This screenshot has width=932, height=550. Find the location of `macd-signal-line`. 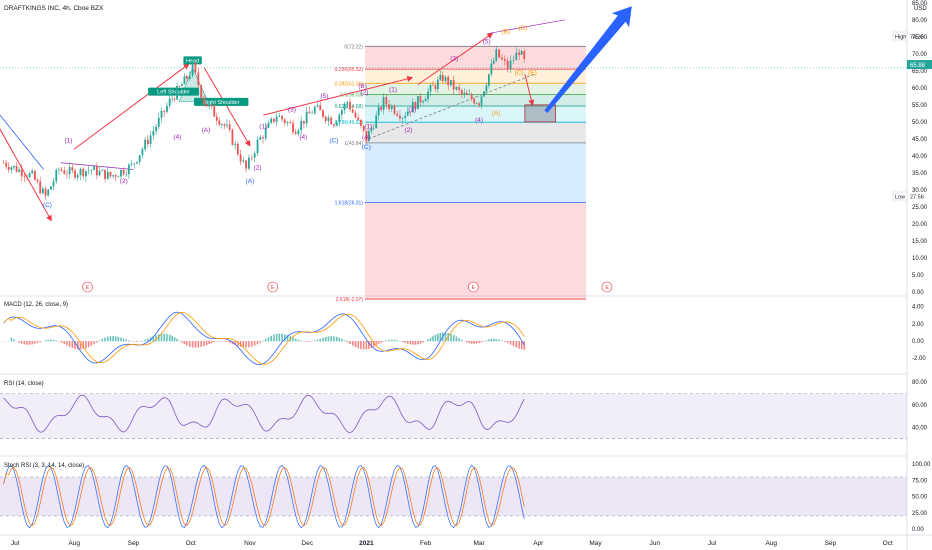

macd-signal-line is located at coordinates (264, 338).